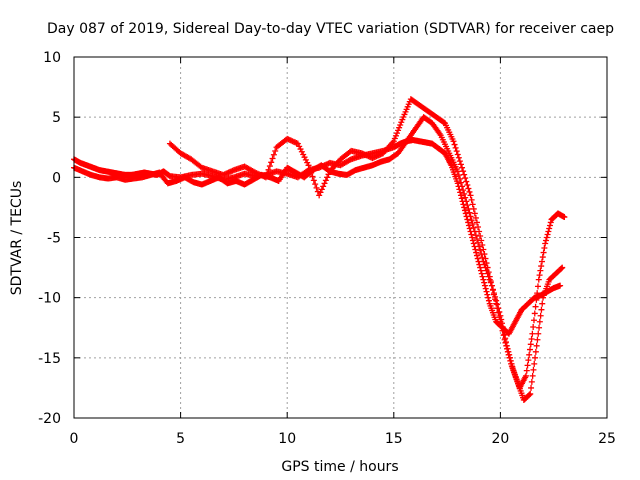  What do you see at coordinates (180, 439) in the screenshot?
I see `x-tick-label: 5` at bounding box center [180, 439].